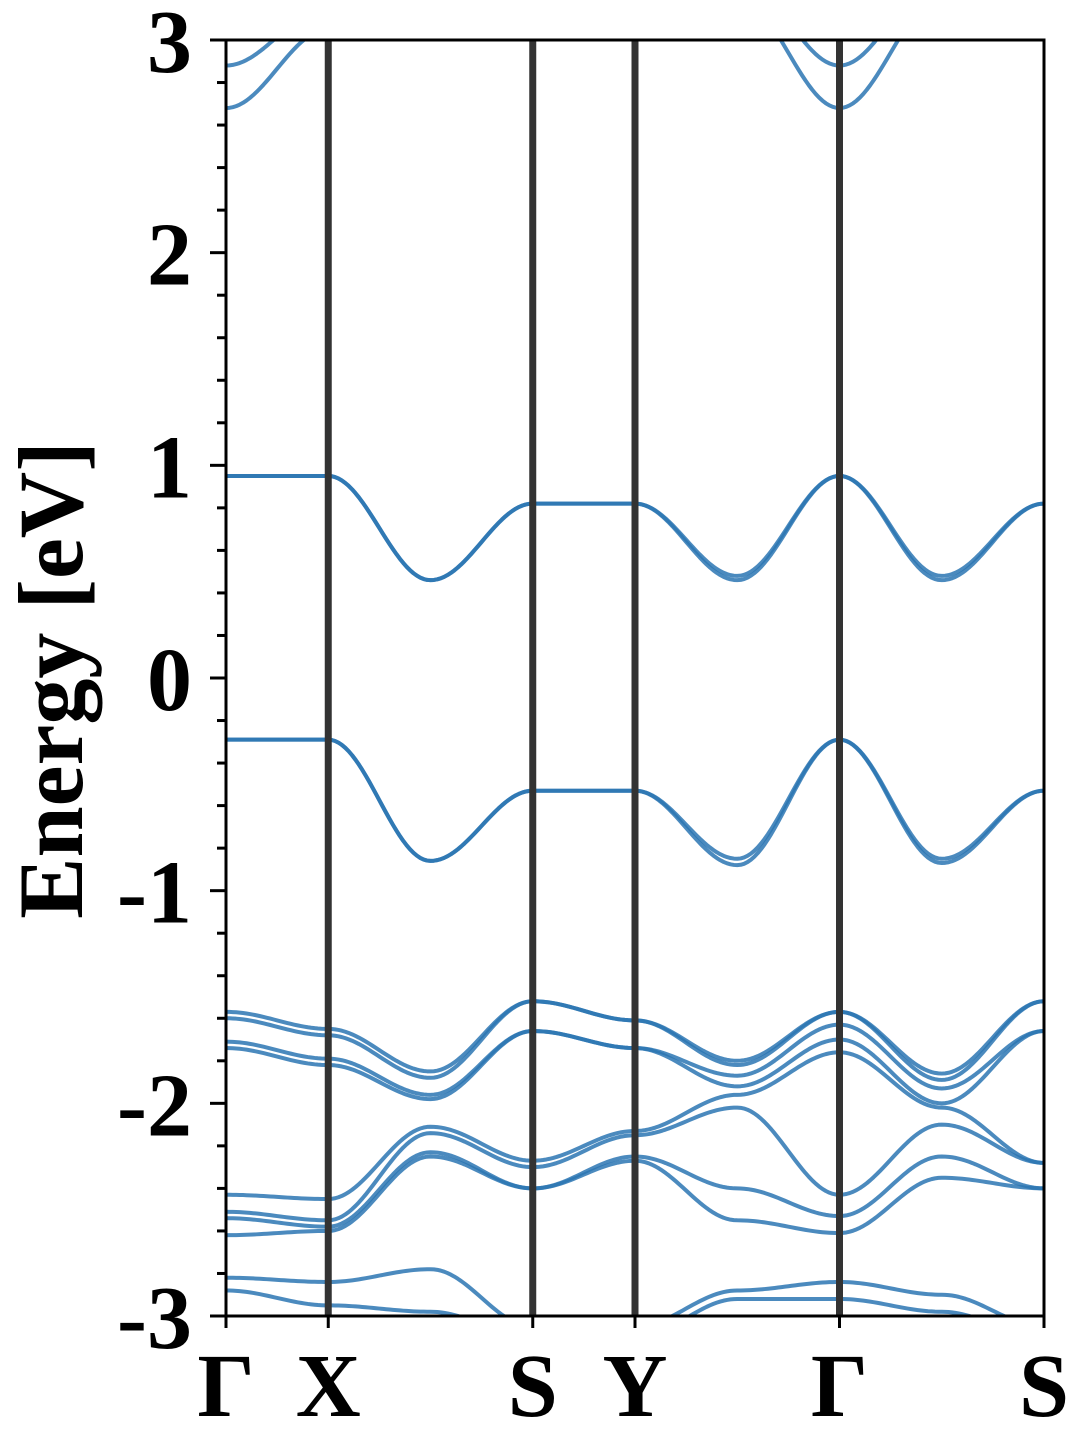  What do you see at coordinates (169, 255) in the screenshot?
I see `y-tick-label: 2` at bounding box center [169, 255].